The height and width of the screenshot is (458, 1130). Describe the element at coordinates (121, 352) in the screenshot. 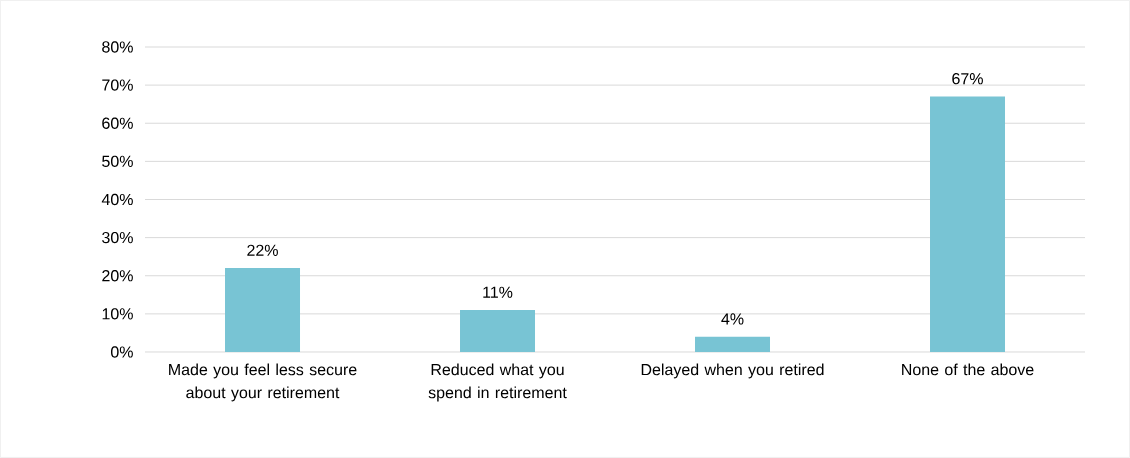

I see `y-tick-label: 0%` at that location.